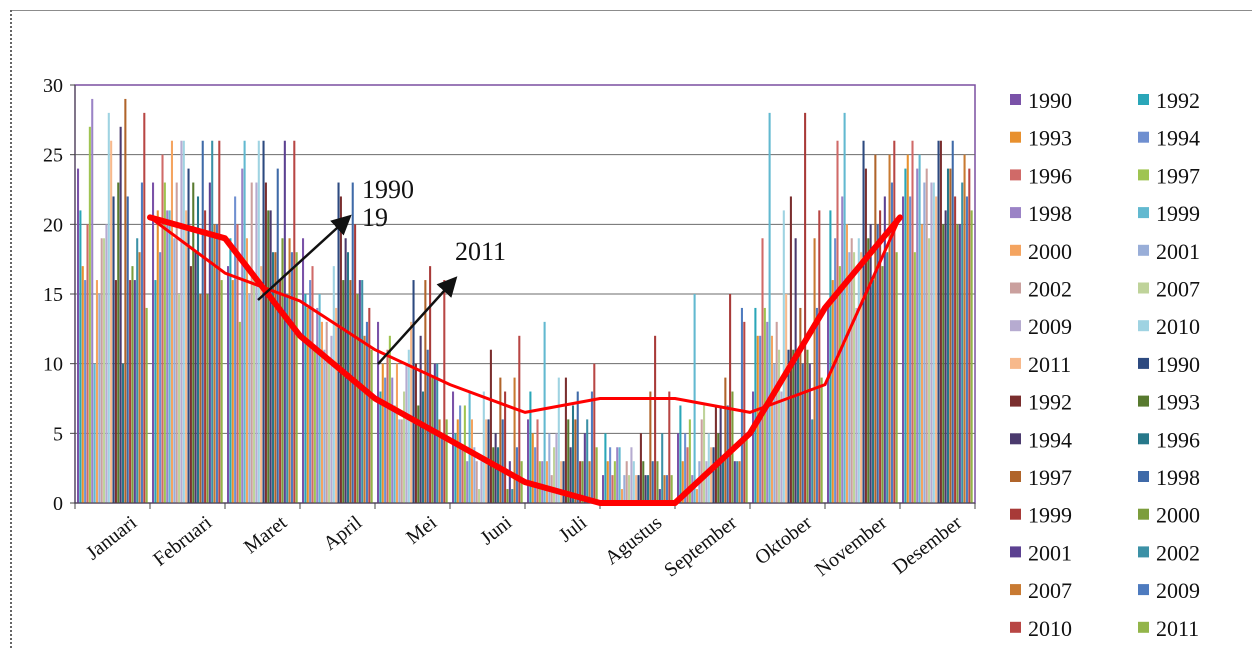 The height and width of the screenshot is (648, 1252). Describe the element at coordinates (1178, 326) in the screenshot. I see `legend-label-2010: 2010` at that location.